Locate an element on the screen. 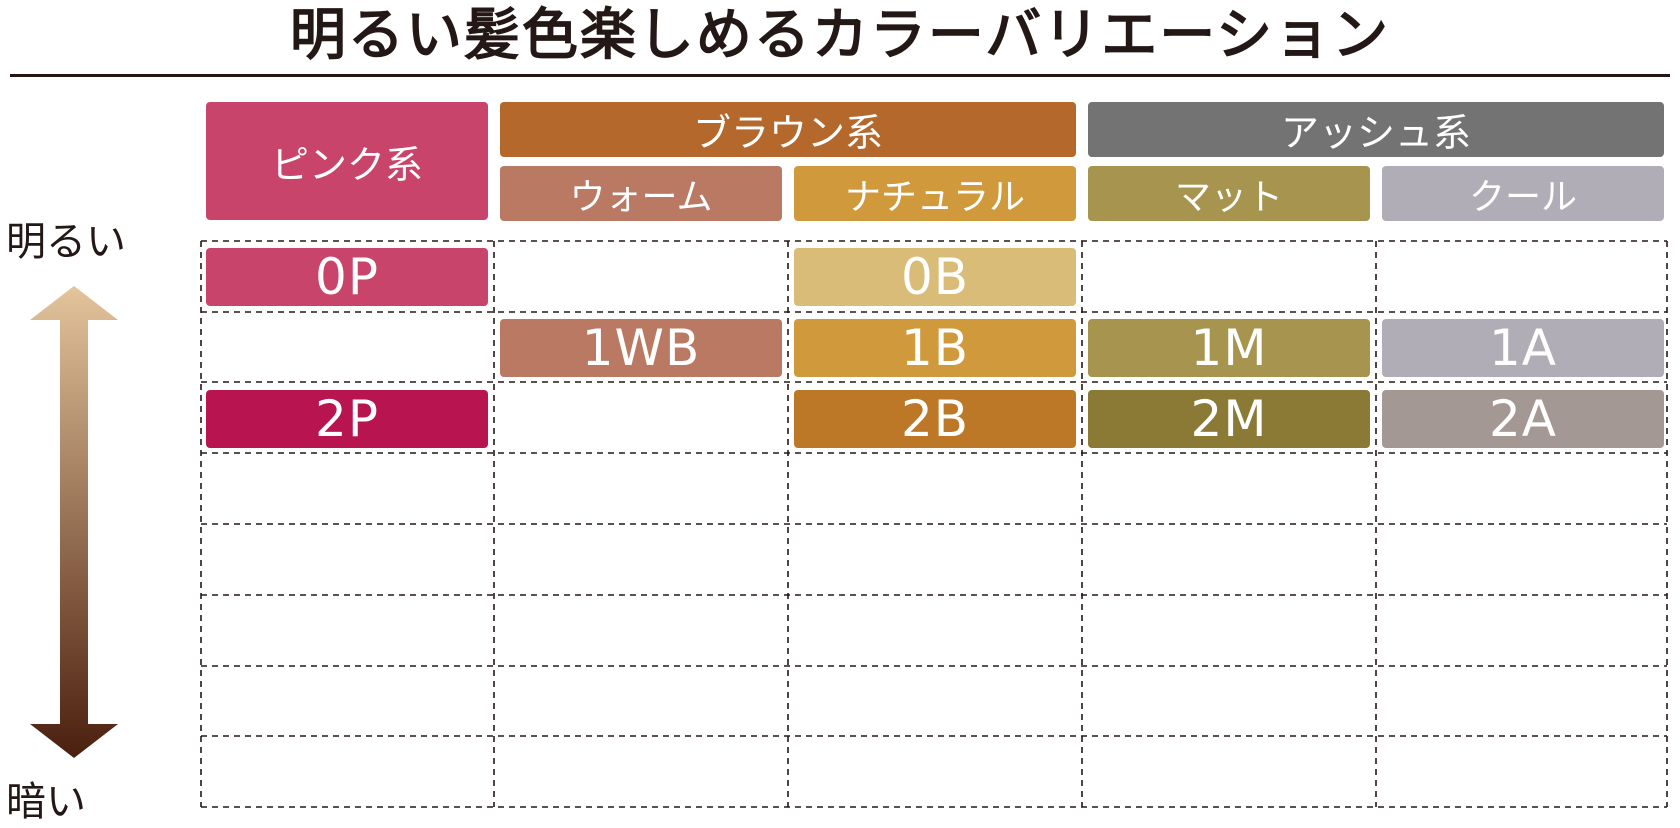  category-header-ash: アッシュ系 is located at coordinates (1376, 129).